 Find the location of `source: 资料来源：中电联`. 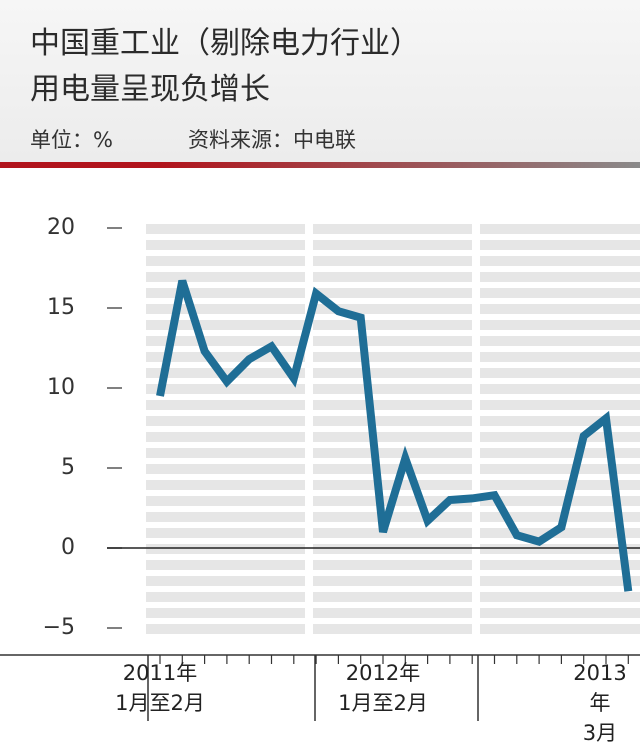

source: 资料来源：中电联 is located at coordinates (272, 140).